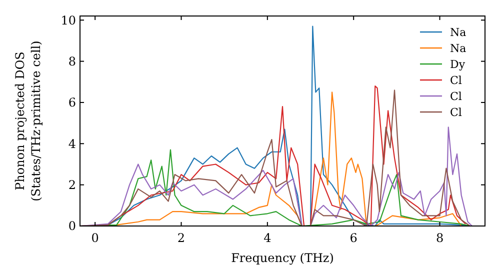 The width and height of the screenshot is (500, 280). What do you see at coordinates (440, 238) in the screenshot?
I see `x-tick-label: 8` at bounding box center [440, 238].